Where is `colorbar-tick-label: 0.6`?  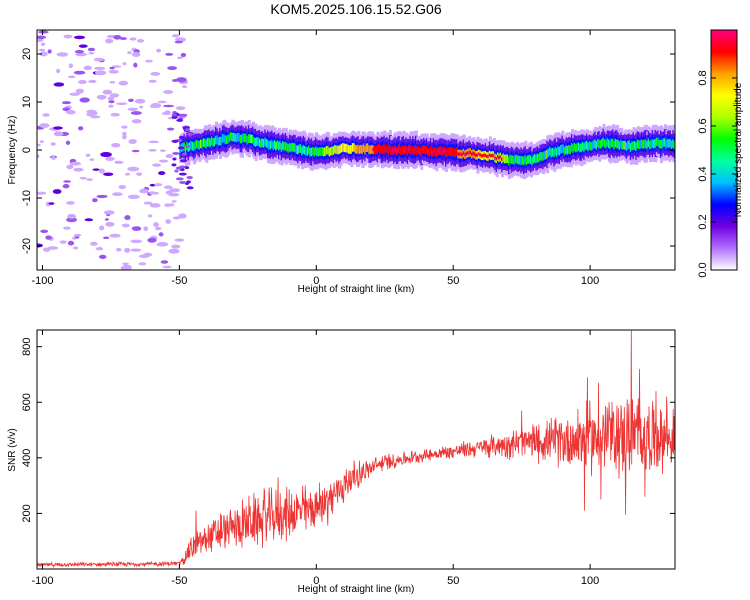 colorbar-tick-label: 0.6 is located at coordinates (703, 125).